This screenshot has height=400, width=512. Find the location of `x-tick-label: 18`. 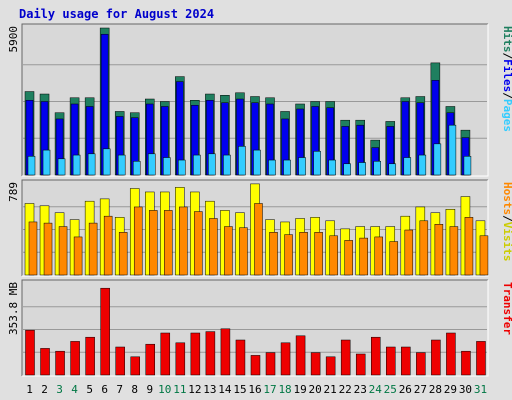

x-tick-label: 18 is located at coordinates (284, 389).